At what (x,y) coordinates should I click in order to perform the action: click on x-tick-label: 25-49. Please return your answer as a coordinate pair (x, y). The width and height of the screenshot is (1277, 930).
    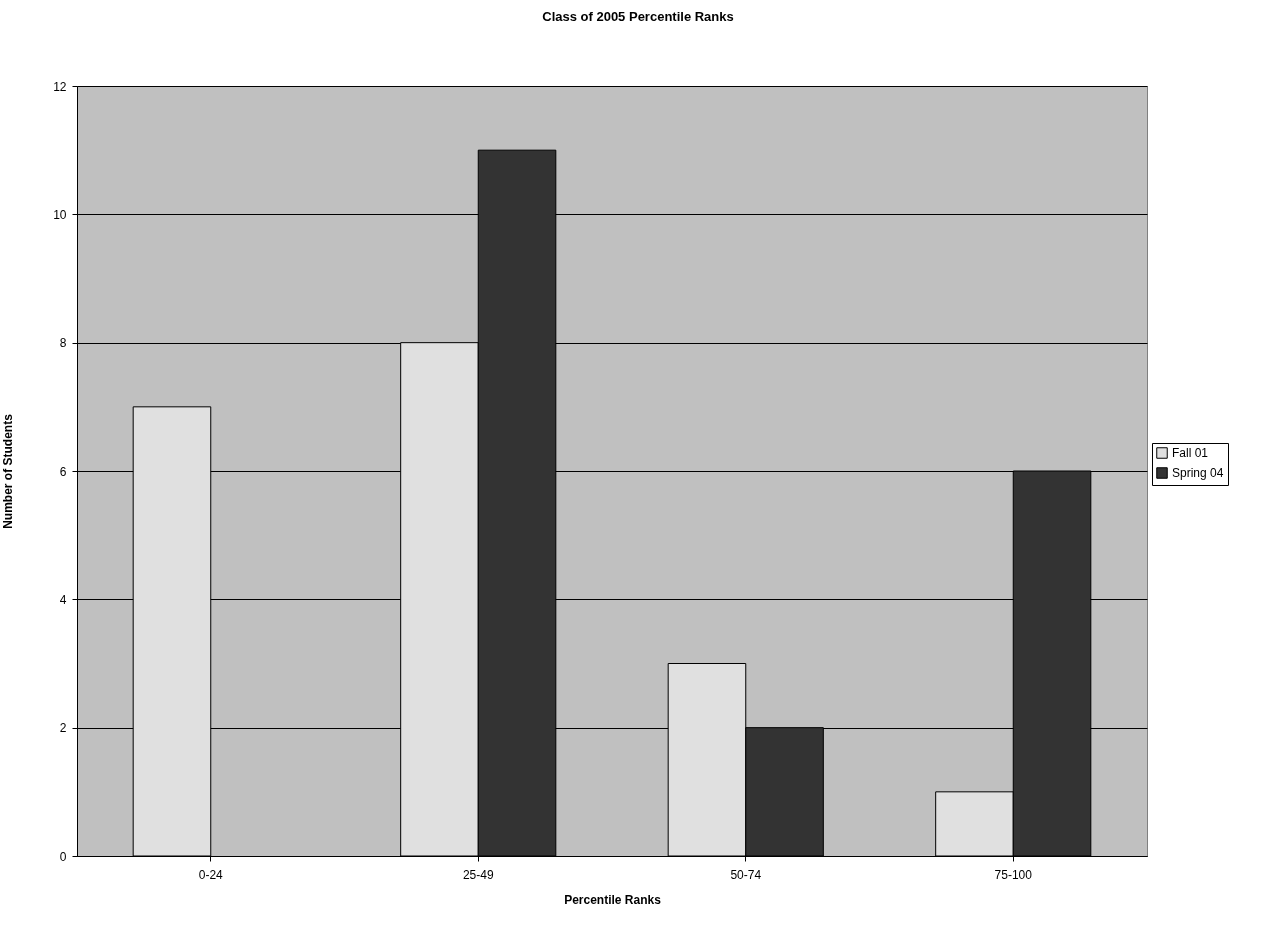
    Looking at the image, I should click on (478, 874).